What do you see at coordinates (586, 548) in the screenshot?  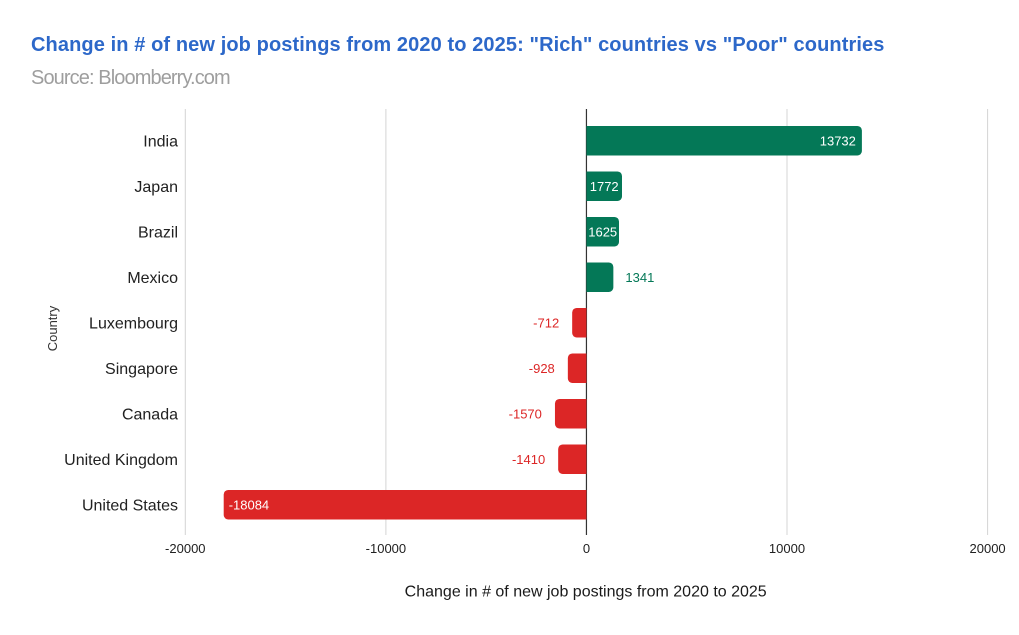 I see `svg-text: 0` at bounding box center [586, 548].